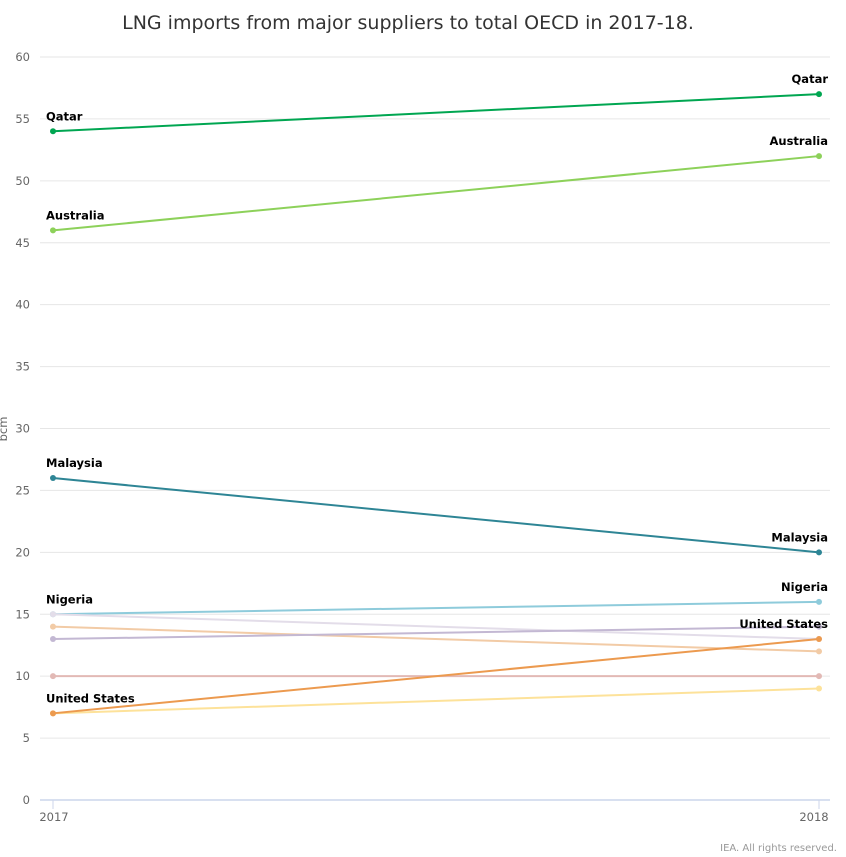 This screenshot has width=846, height=857. What do you see at coordinates (22, 490) in the screenshot?
I see `y-tick-label: 25` at bounding box center [22, 490].